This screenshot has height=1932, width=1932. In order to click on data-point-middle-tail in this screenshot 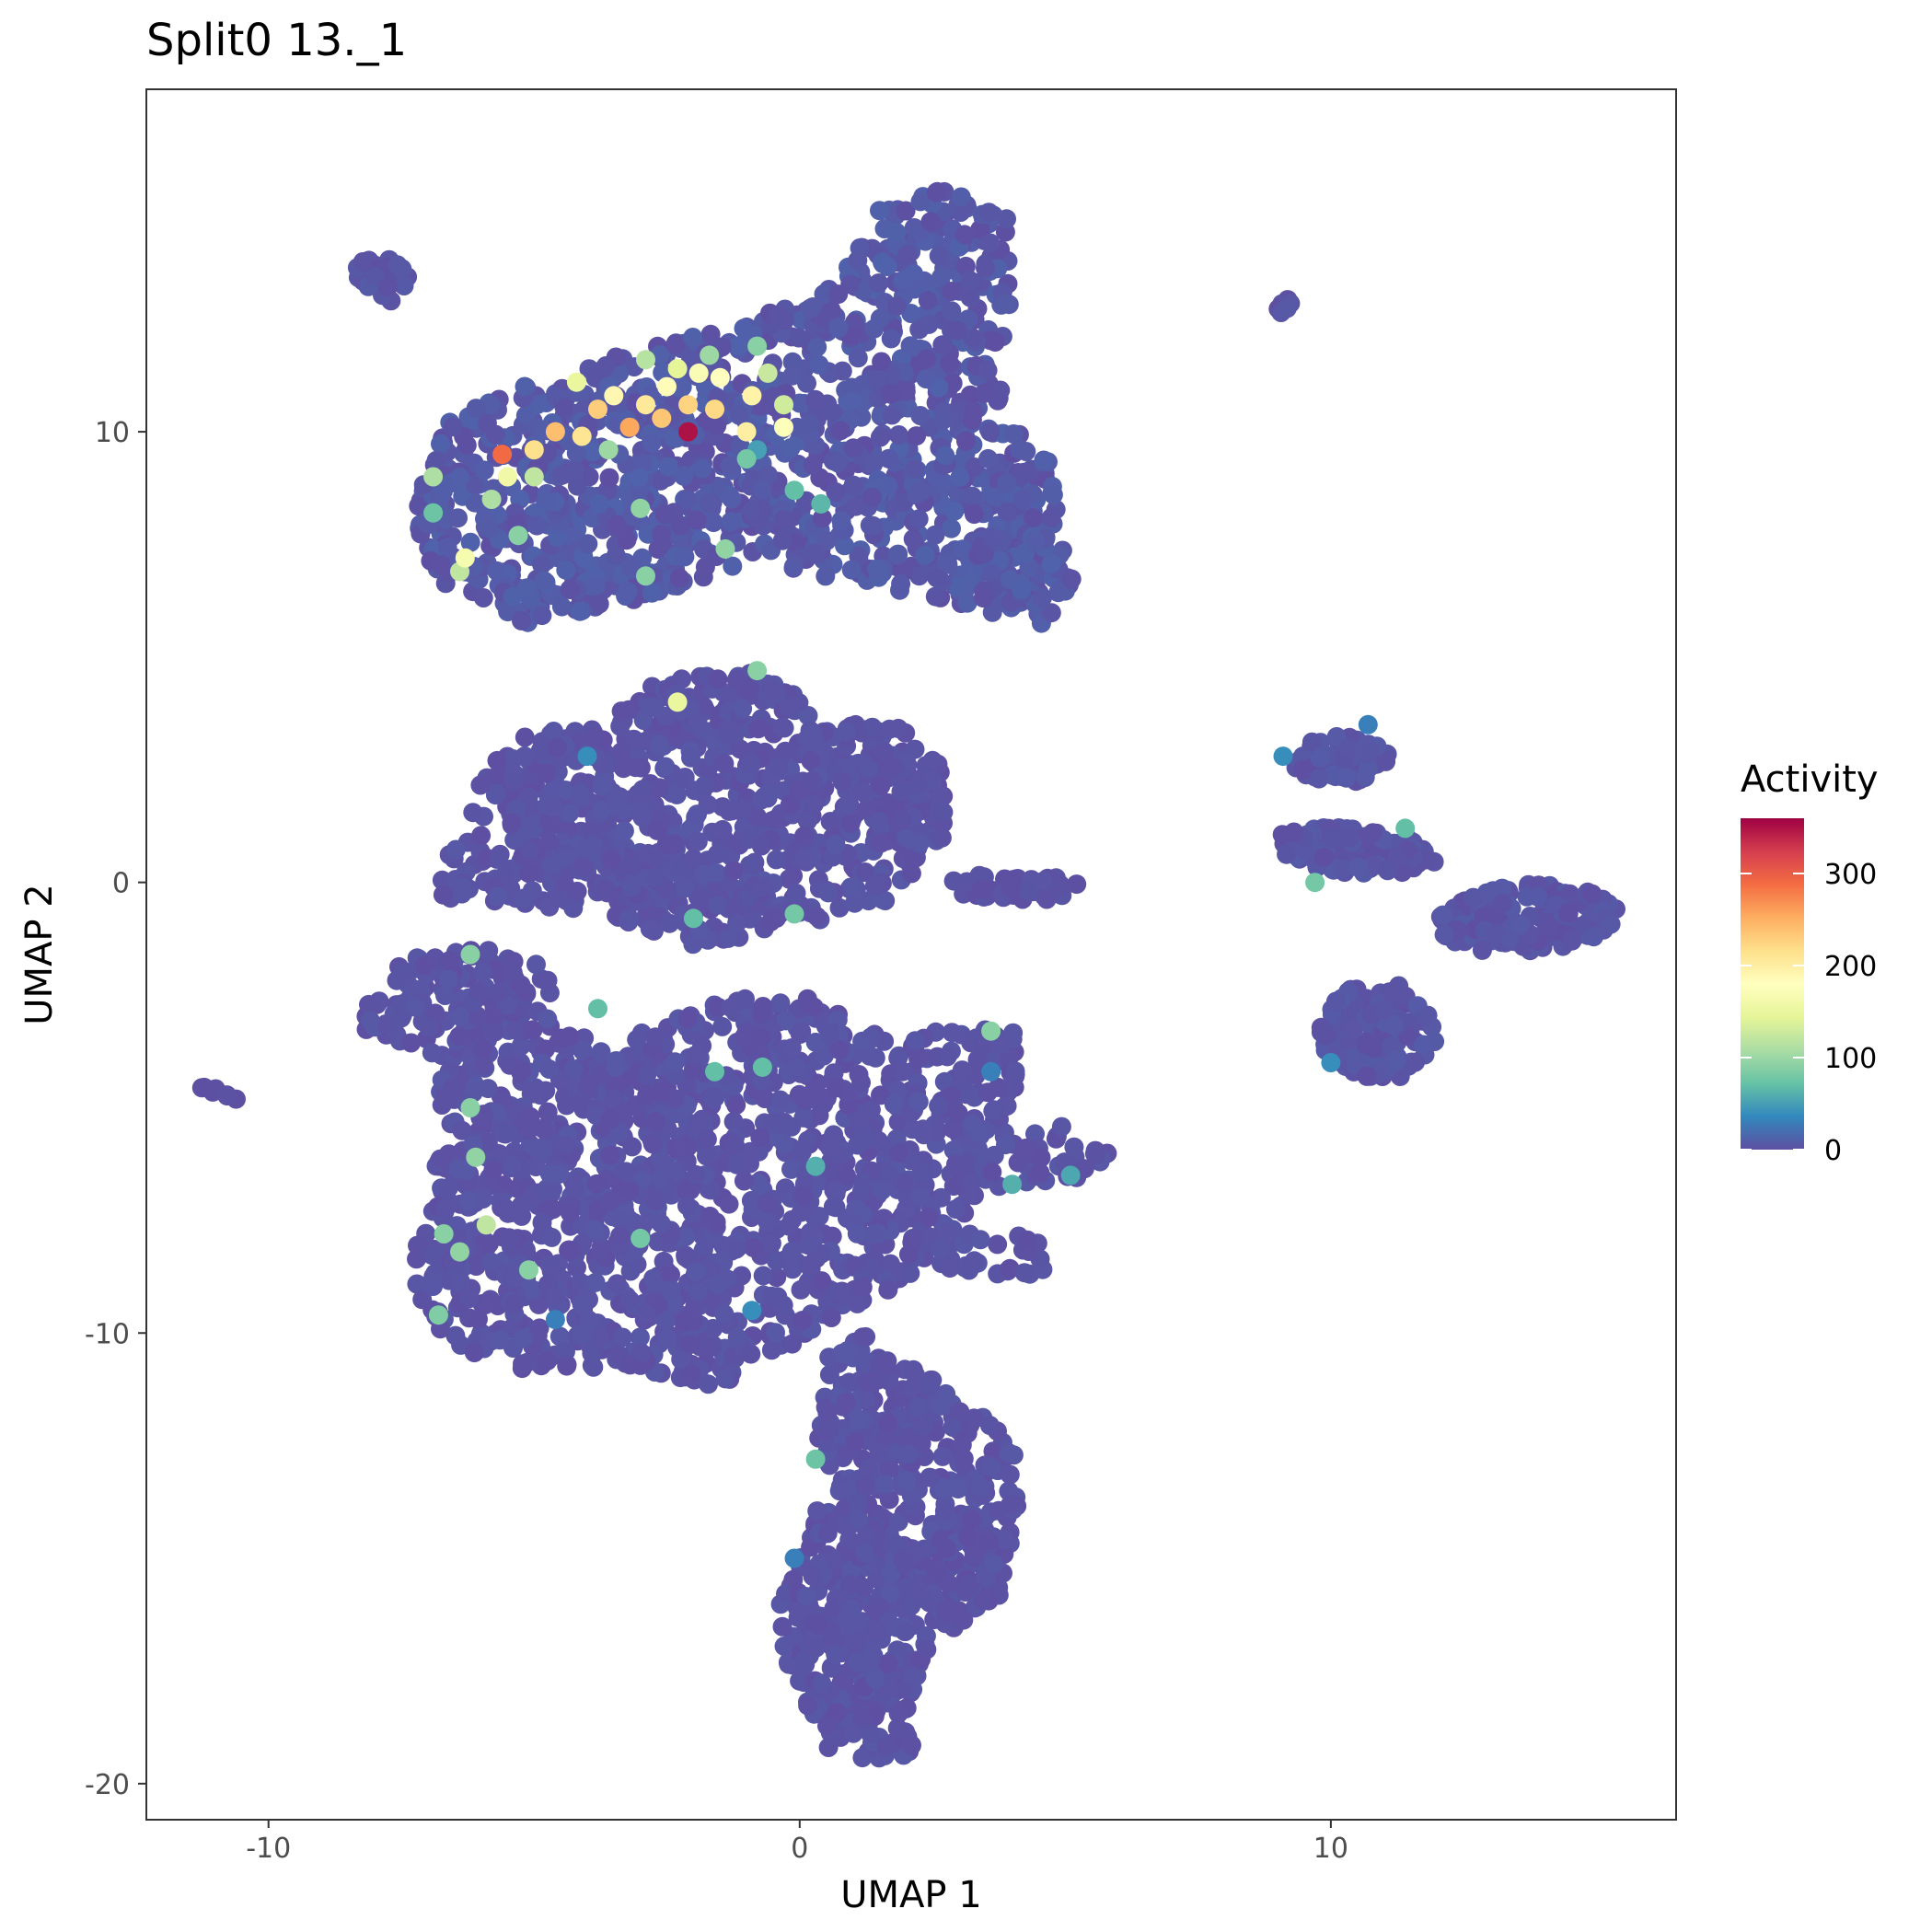, I will do `click(967, 882)`.